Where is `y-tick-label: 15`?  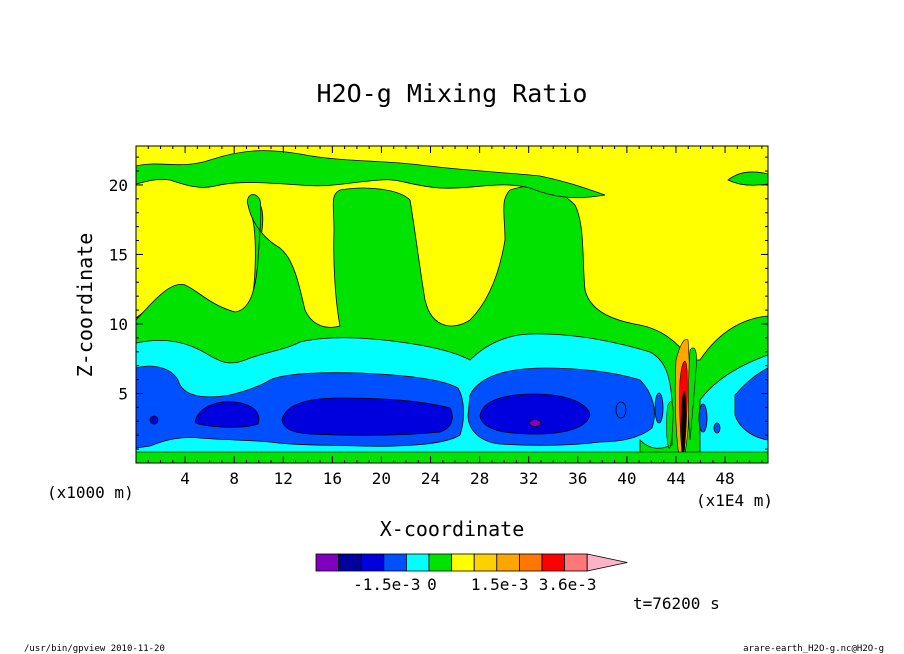 y-tick-label: 15 is located at coordinates (118, 254).